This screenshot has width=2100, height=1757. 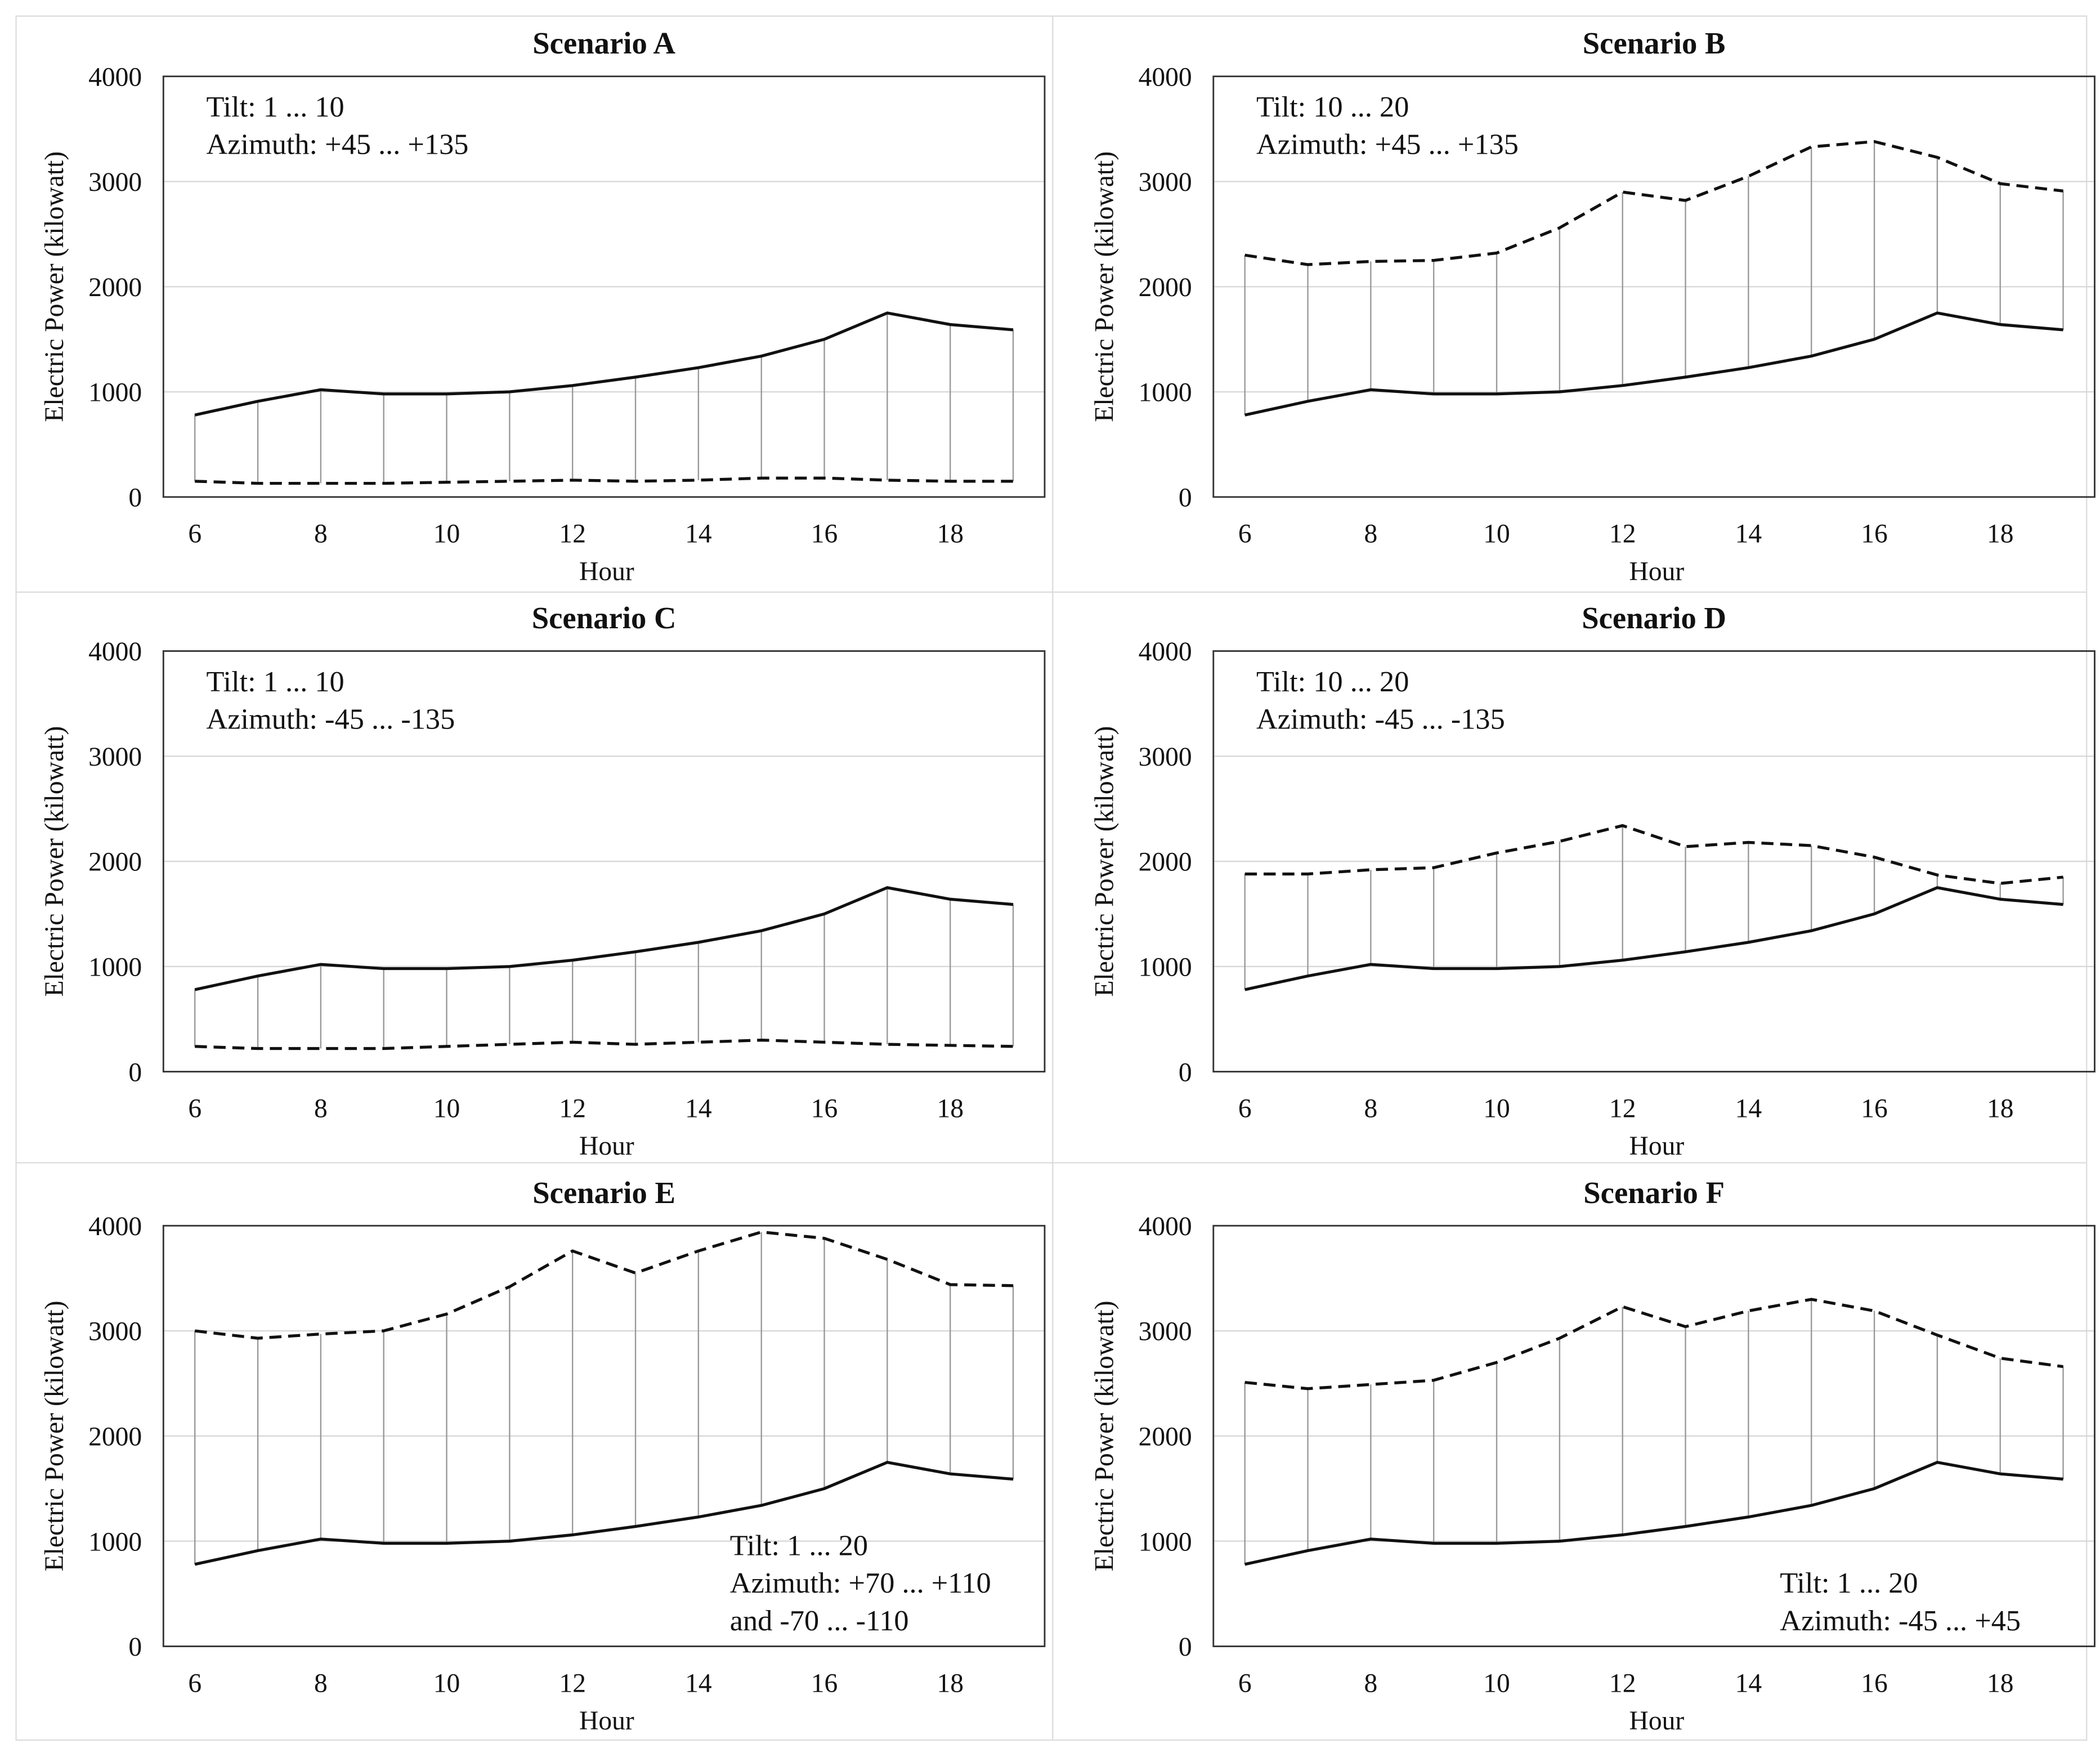 I want to click on chart-title: Scenario F, so click(x=1654, y=1192).